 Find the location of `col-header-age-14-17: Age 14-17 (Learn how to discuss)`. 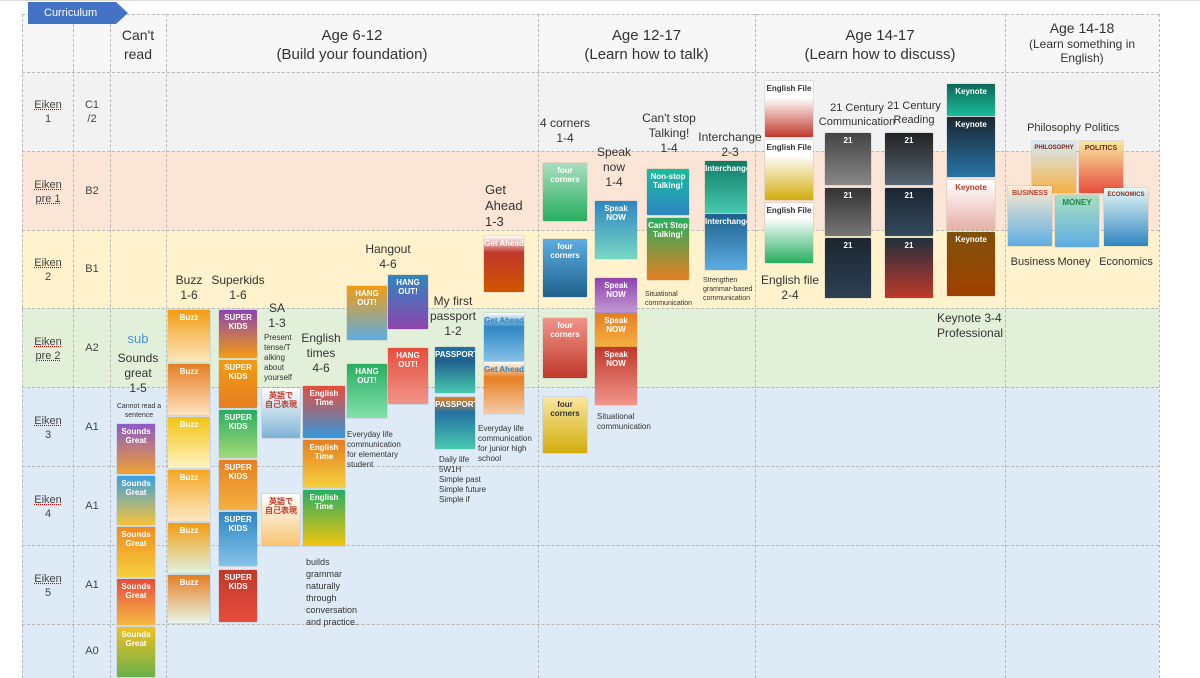

col-header-age-14-17: Age 14-17 (Learn how to discuss) is located at coordinates (880, 45).